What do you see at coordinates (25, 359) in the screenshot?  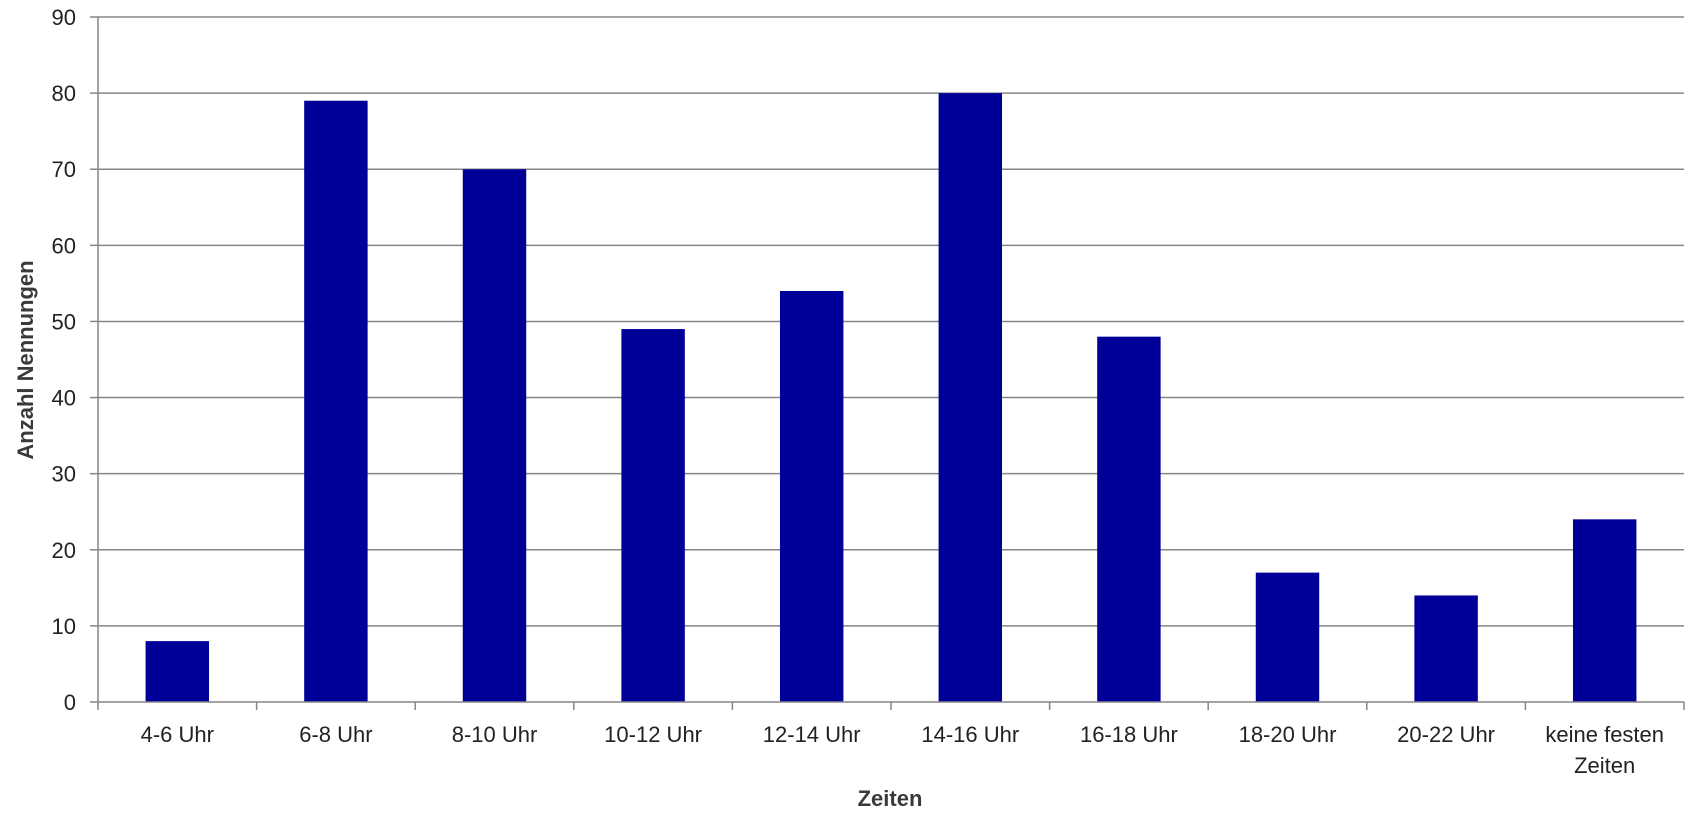 I see `y-axis-title: Anzahl Nennungen` at bounding box center [25, 359].